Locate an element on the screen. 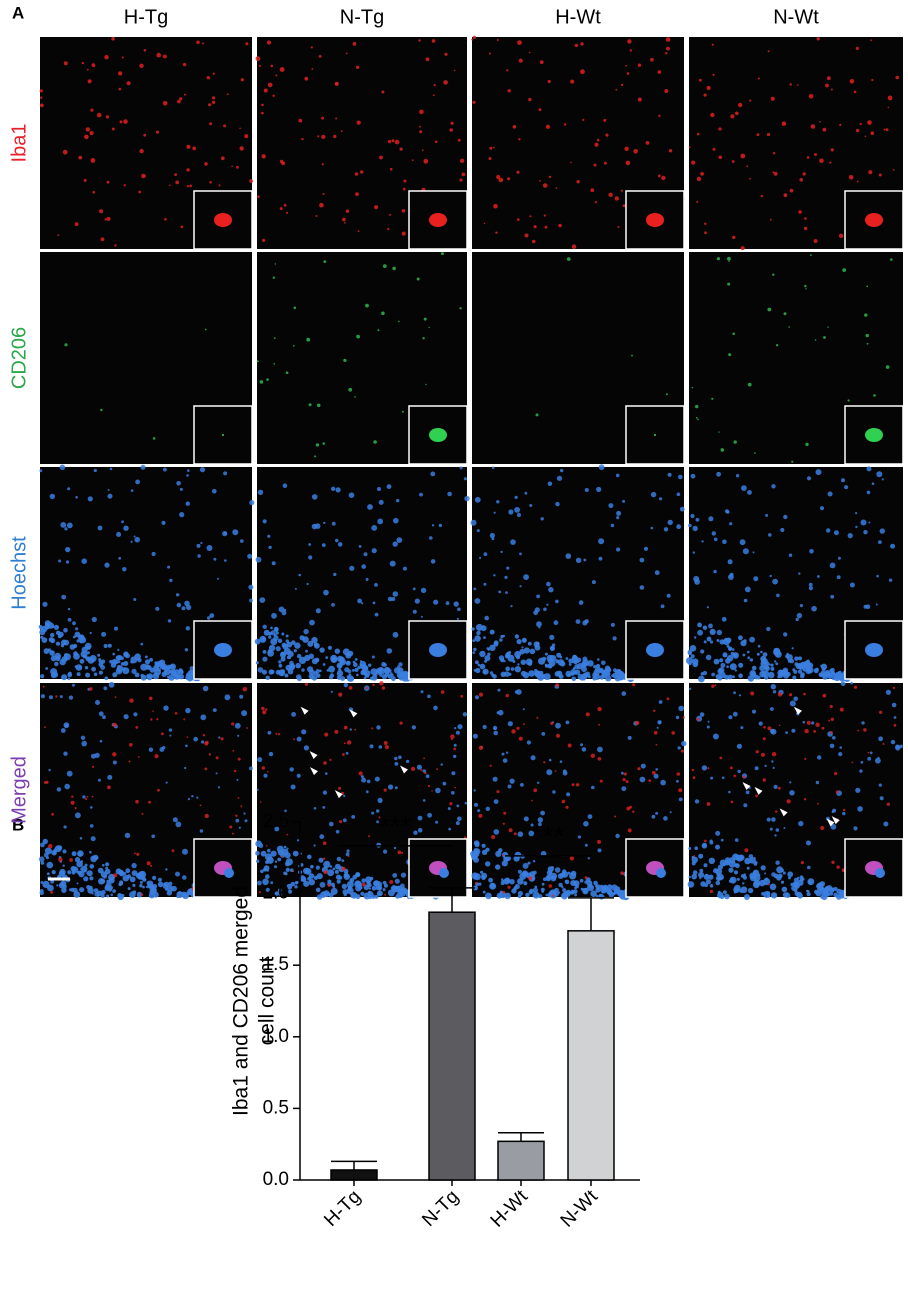 The width and height of the screenshot is (908, 1305). micrograph is located at coordinates (361, 790).